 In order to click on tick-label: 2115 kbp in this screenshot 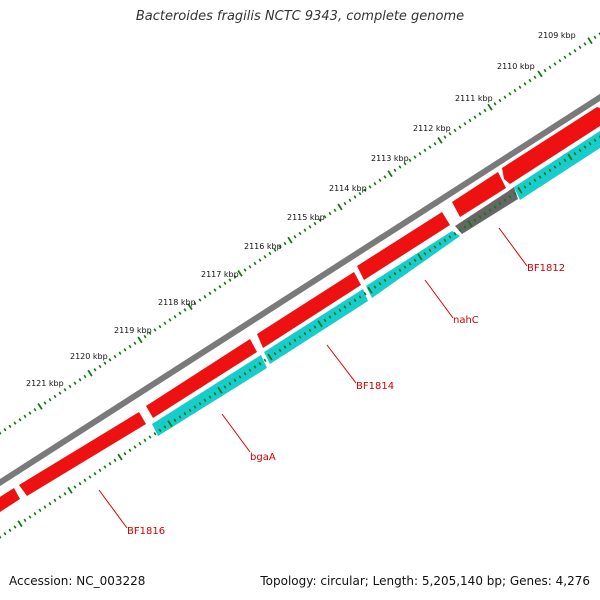, I will do `click(306, 217)`.